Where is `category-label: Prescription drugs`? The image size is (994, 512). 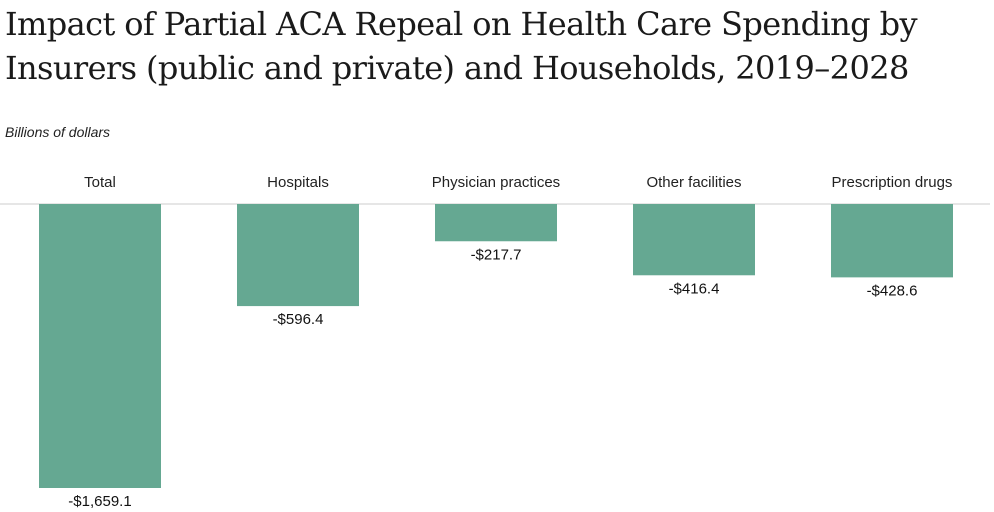
category-label: Prescription drugs is located at coordinates (892, 182).